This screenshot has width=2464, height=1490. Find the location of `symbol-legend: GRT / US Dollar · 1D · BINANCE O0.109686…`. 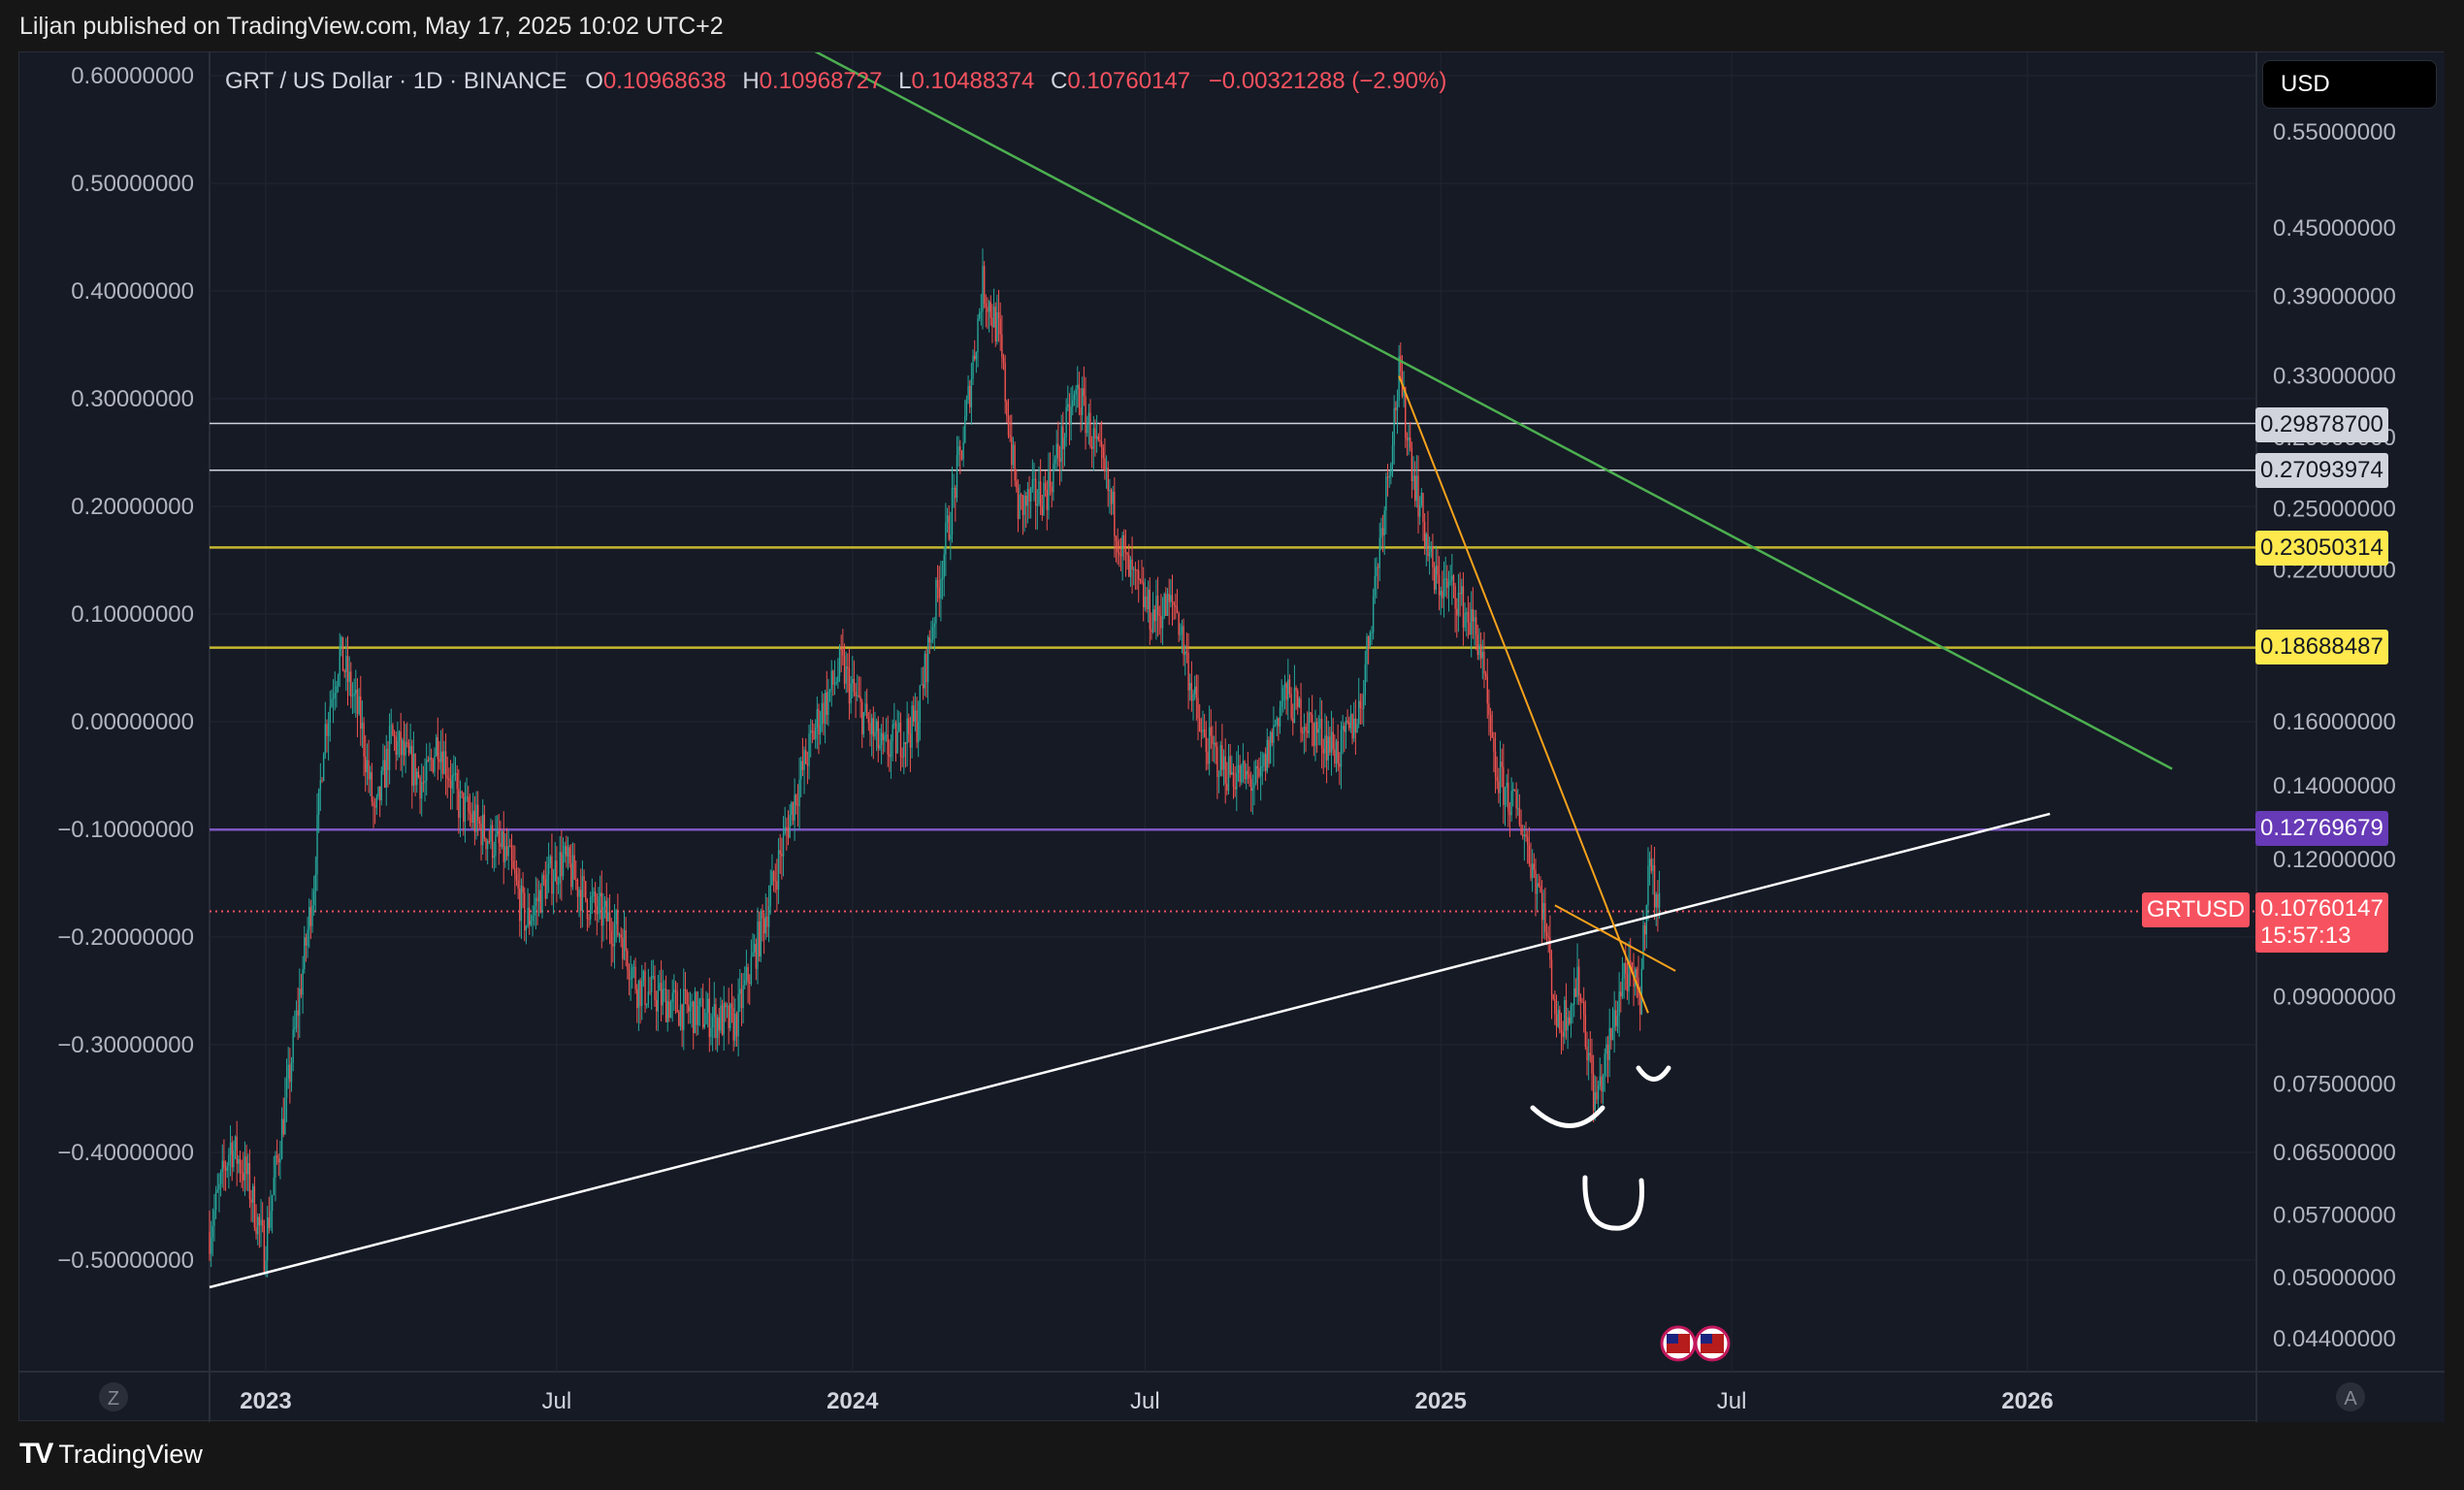

symbol-legend: GRT / US Dollar · 1D · BINANCE O0.109686… is located at coordinates (836, 82).